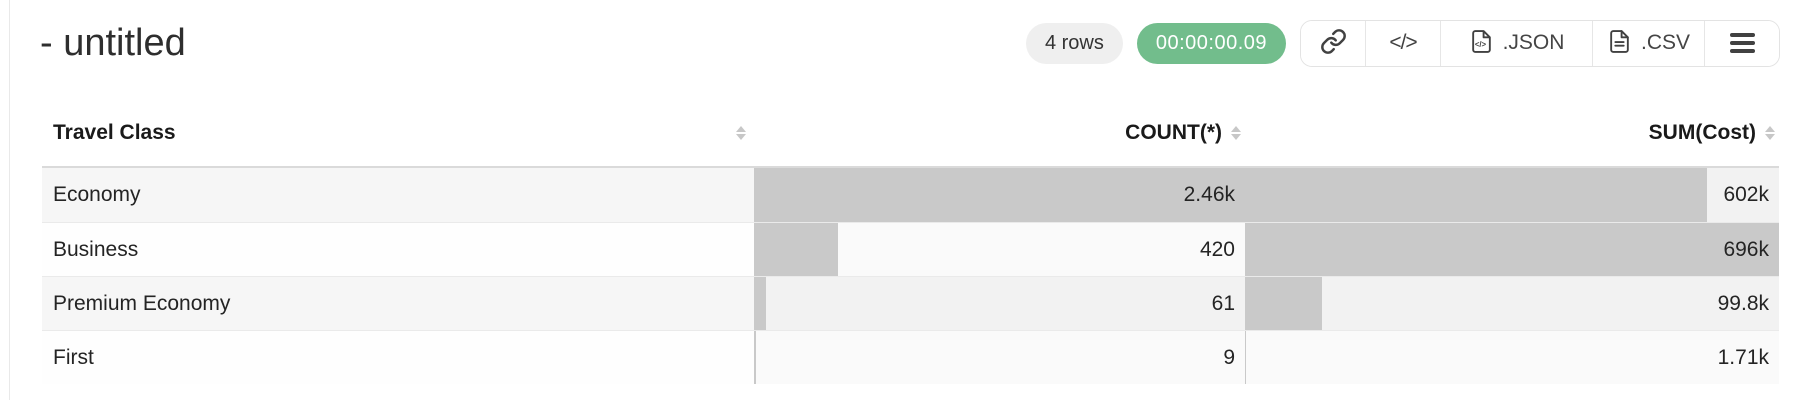  I want to click on column-header-sum-cost: SUM(Cost), so click(1512, 133).